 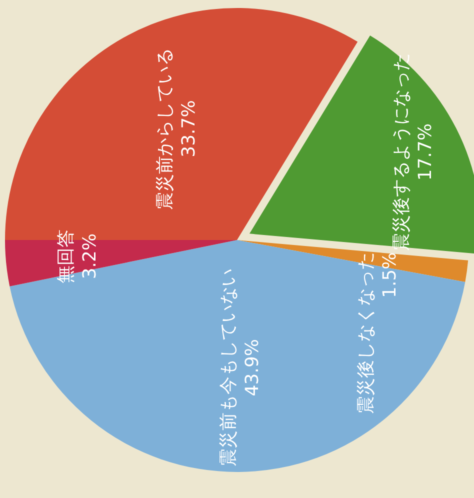 What do you see at coordinates (366, 333) in the screenshot?
I see `slice-label: 震災後しなくなった` at bounding box center [366, 333].